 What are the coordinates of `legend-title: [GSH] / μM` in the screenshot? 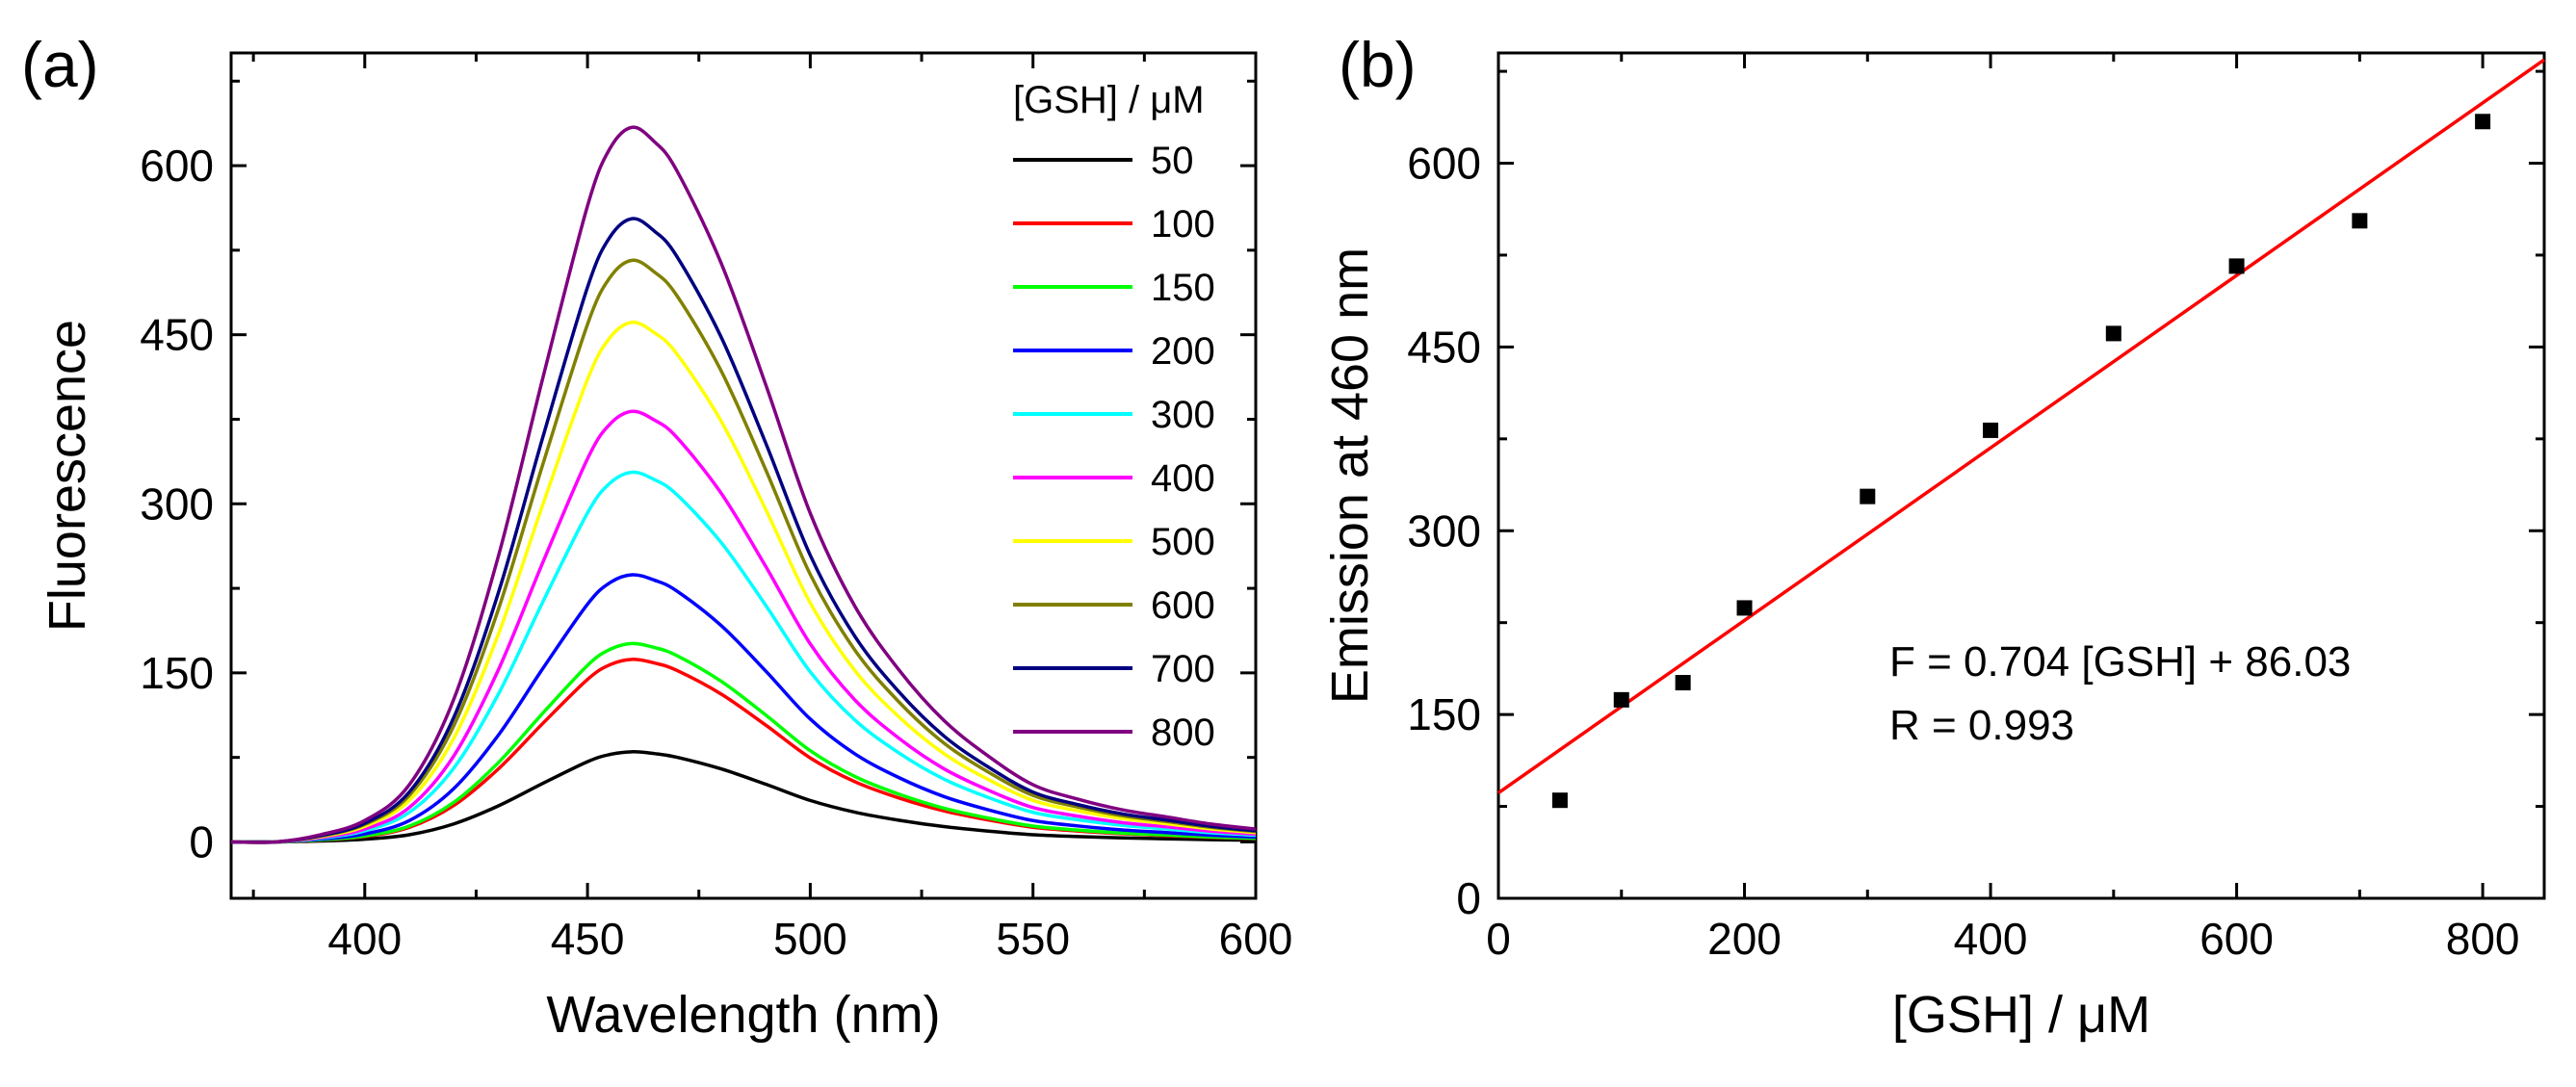 It's located at (1109, 100).